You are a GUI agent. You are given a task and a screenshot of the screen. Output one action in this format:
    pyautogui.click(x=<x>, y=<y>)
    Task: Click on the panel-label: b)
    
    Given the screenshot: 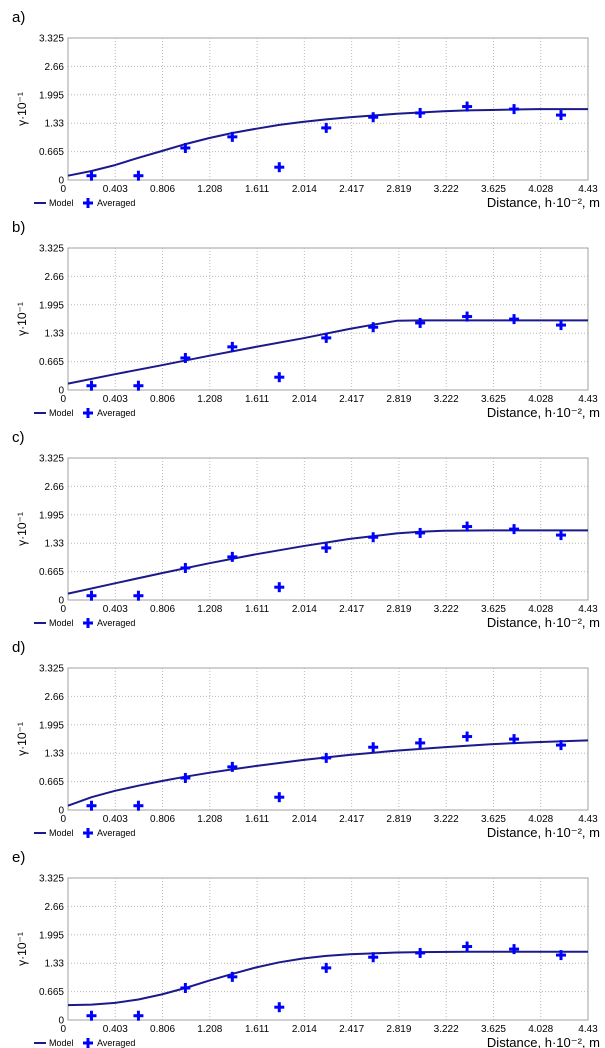 What is the action you would take?
    pyautogui.click(x=18, y=227)
    